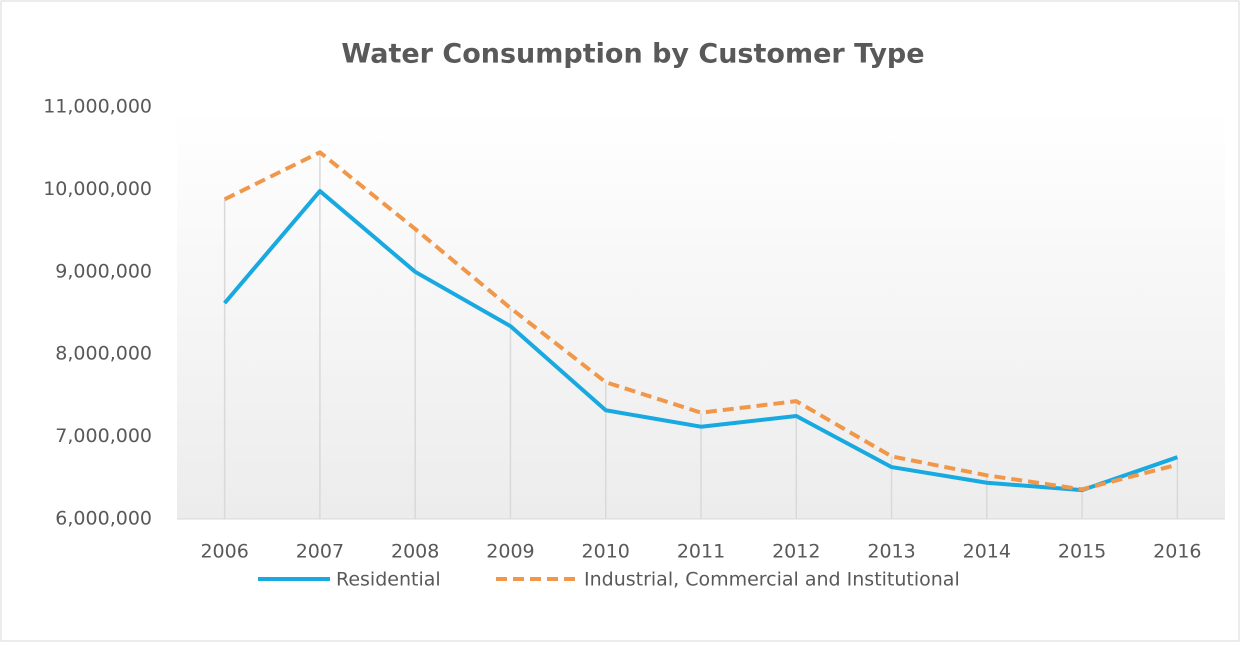 This screenshot has height=646, width=1240. What do you see at coordinates (97, 189) in the screenshot?
I see `y-tick-label: 10,000,000` at bounding box center [97, 189].